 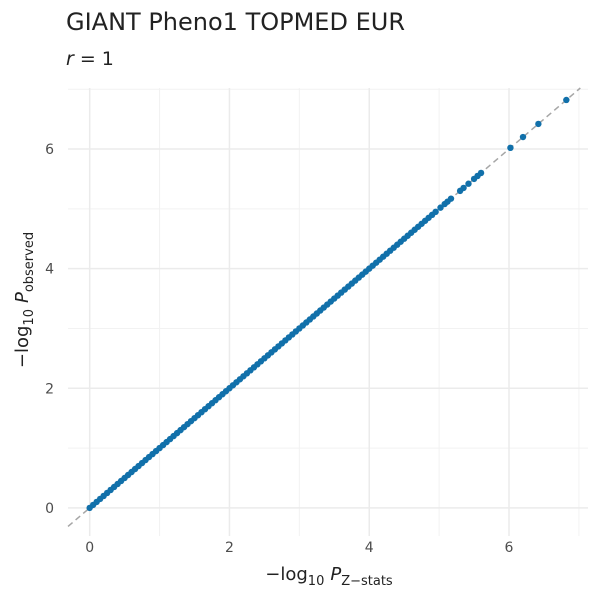 I want to click on y-tick-label: 4, so click(x=49, y=270).